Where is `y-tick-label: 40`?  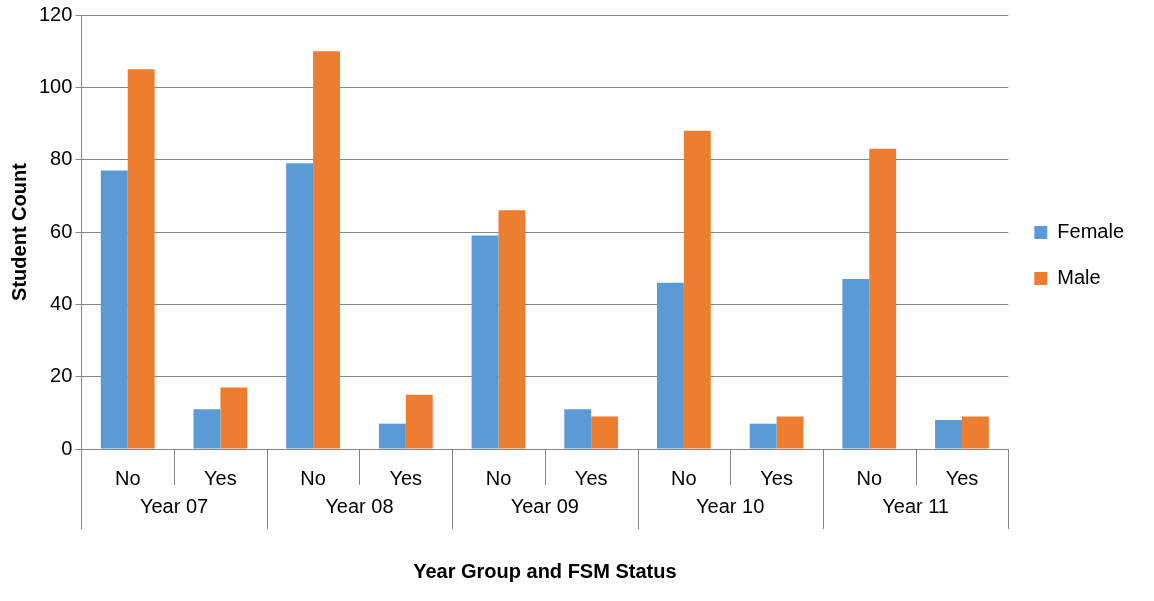
y-tick-label: 40 is located at coordinates (61, 302).